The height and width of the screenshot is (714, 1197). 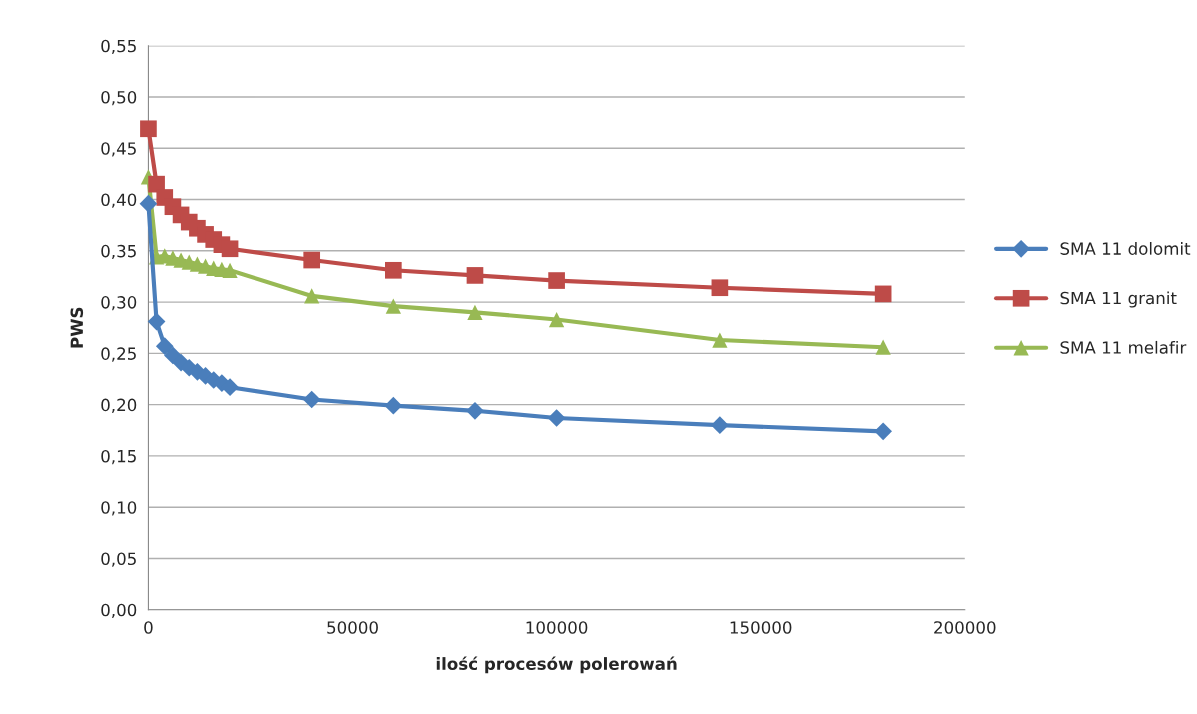 What do you see at coordinates (77, 327) in the screenshot?
I see `y-axis-title: PWS` at bounding box center [77, 327].